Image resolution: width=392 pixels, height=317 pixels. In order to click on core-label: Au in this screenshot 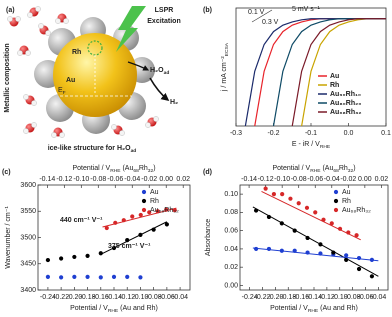, I will do `click(70, 80)`.